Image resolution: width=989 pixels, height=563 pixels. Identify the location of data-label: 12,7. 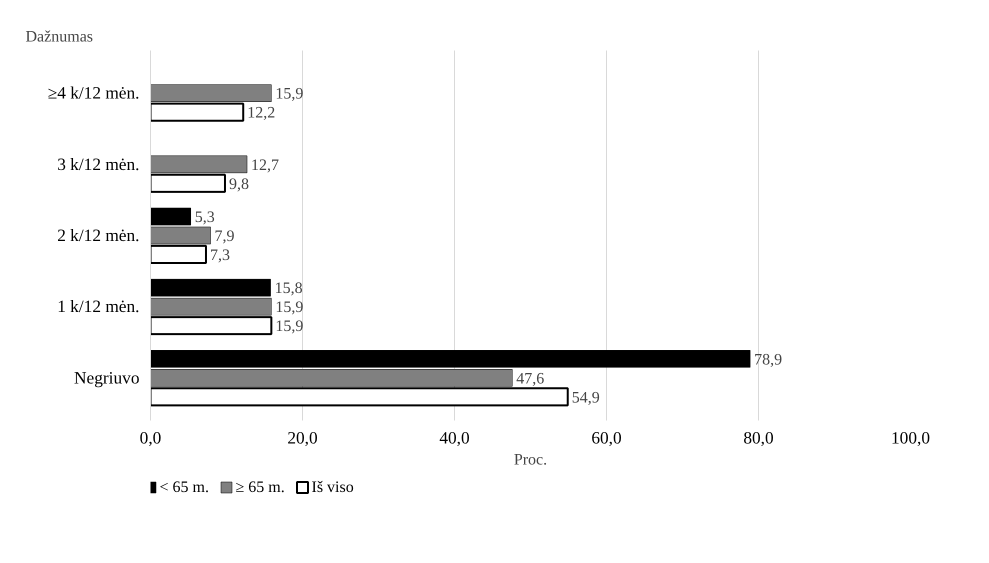
(265, 165).